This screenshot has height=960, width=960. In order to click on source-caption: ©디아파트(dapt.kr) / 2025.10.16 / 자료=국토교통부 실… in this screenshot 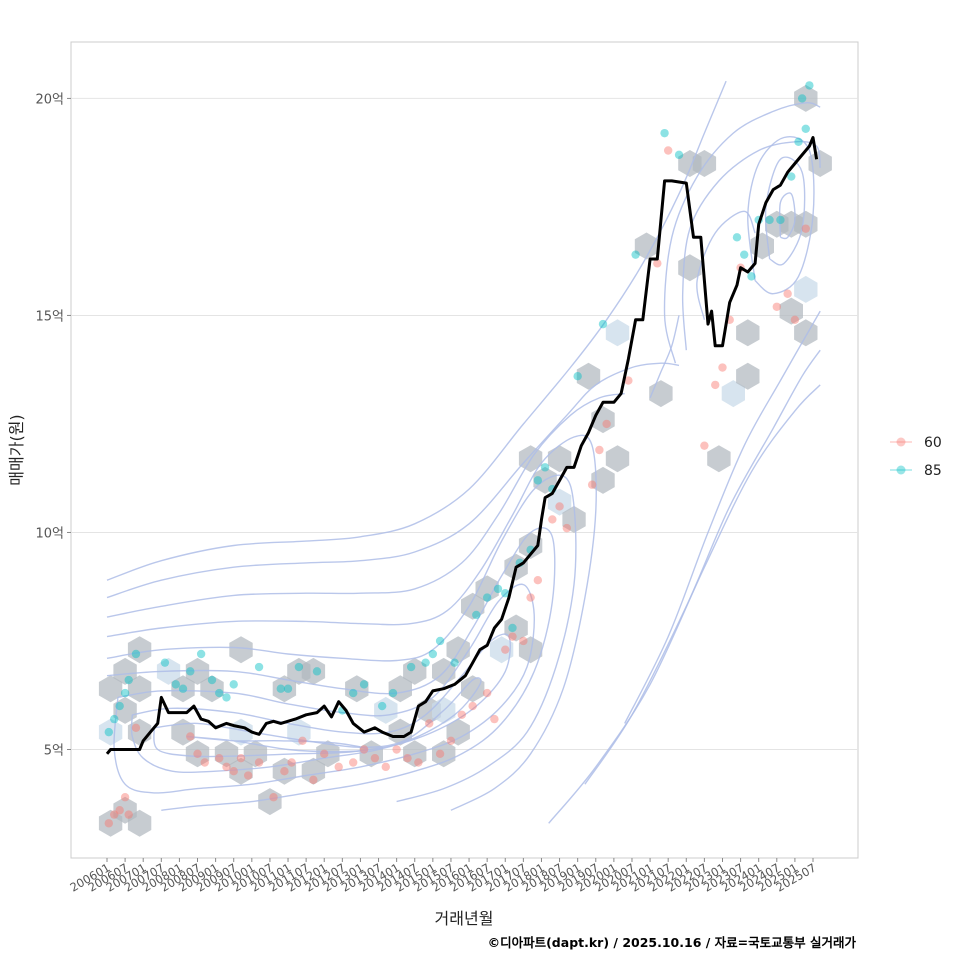, I will do `click(672, 942)`.